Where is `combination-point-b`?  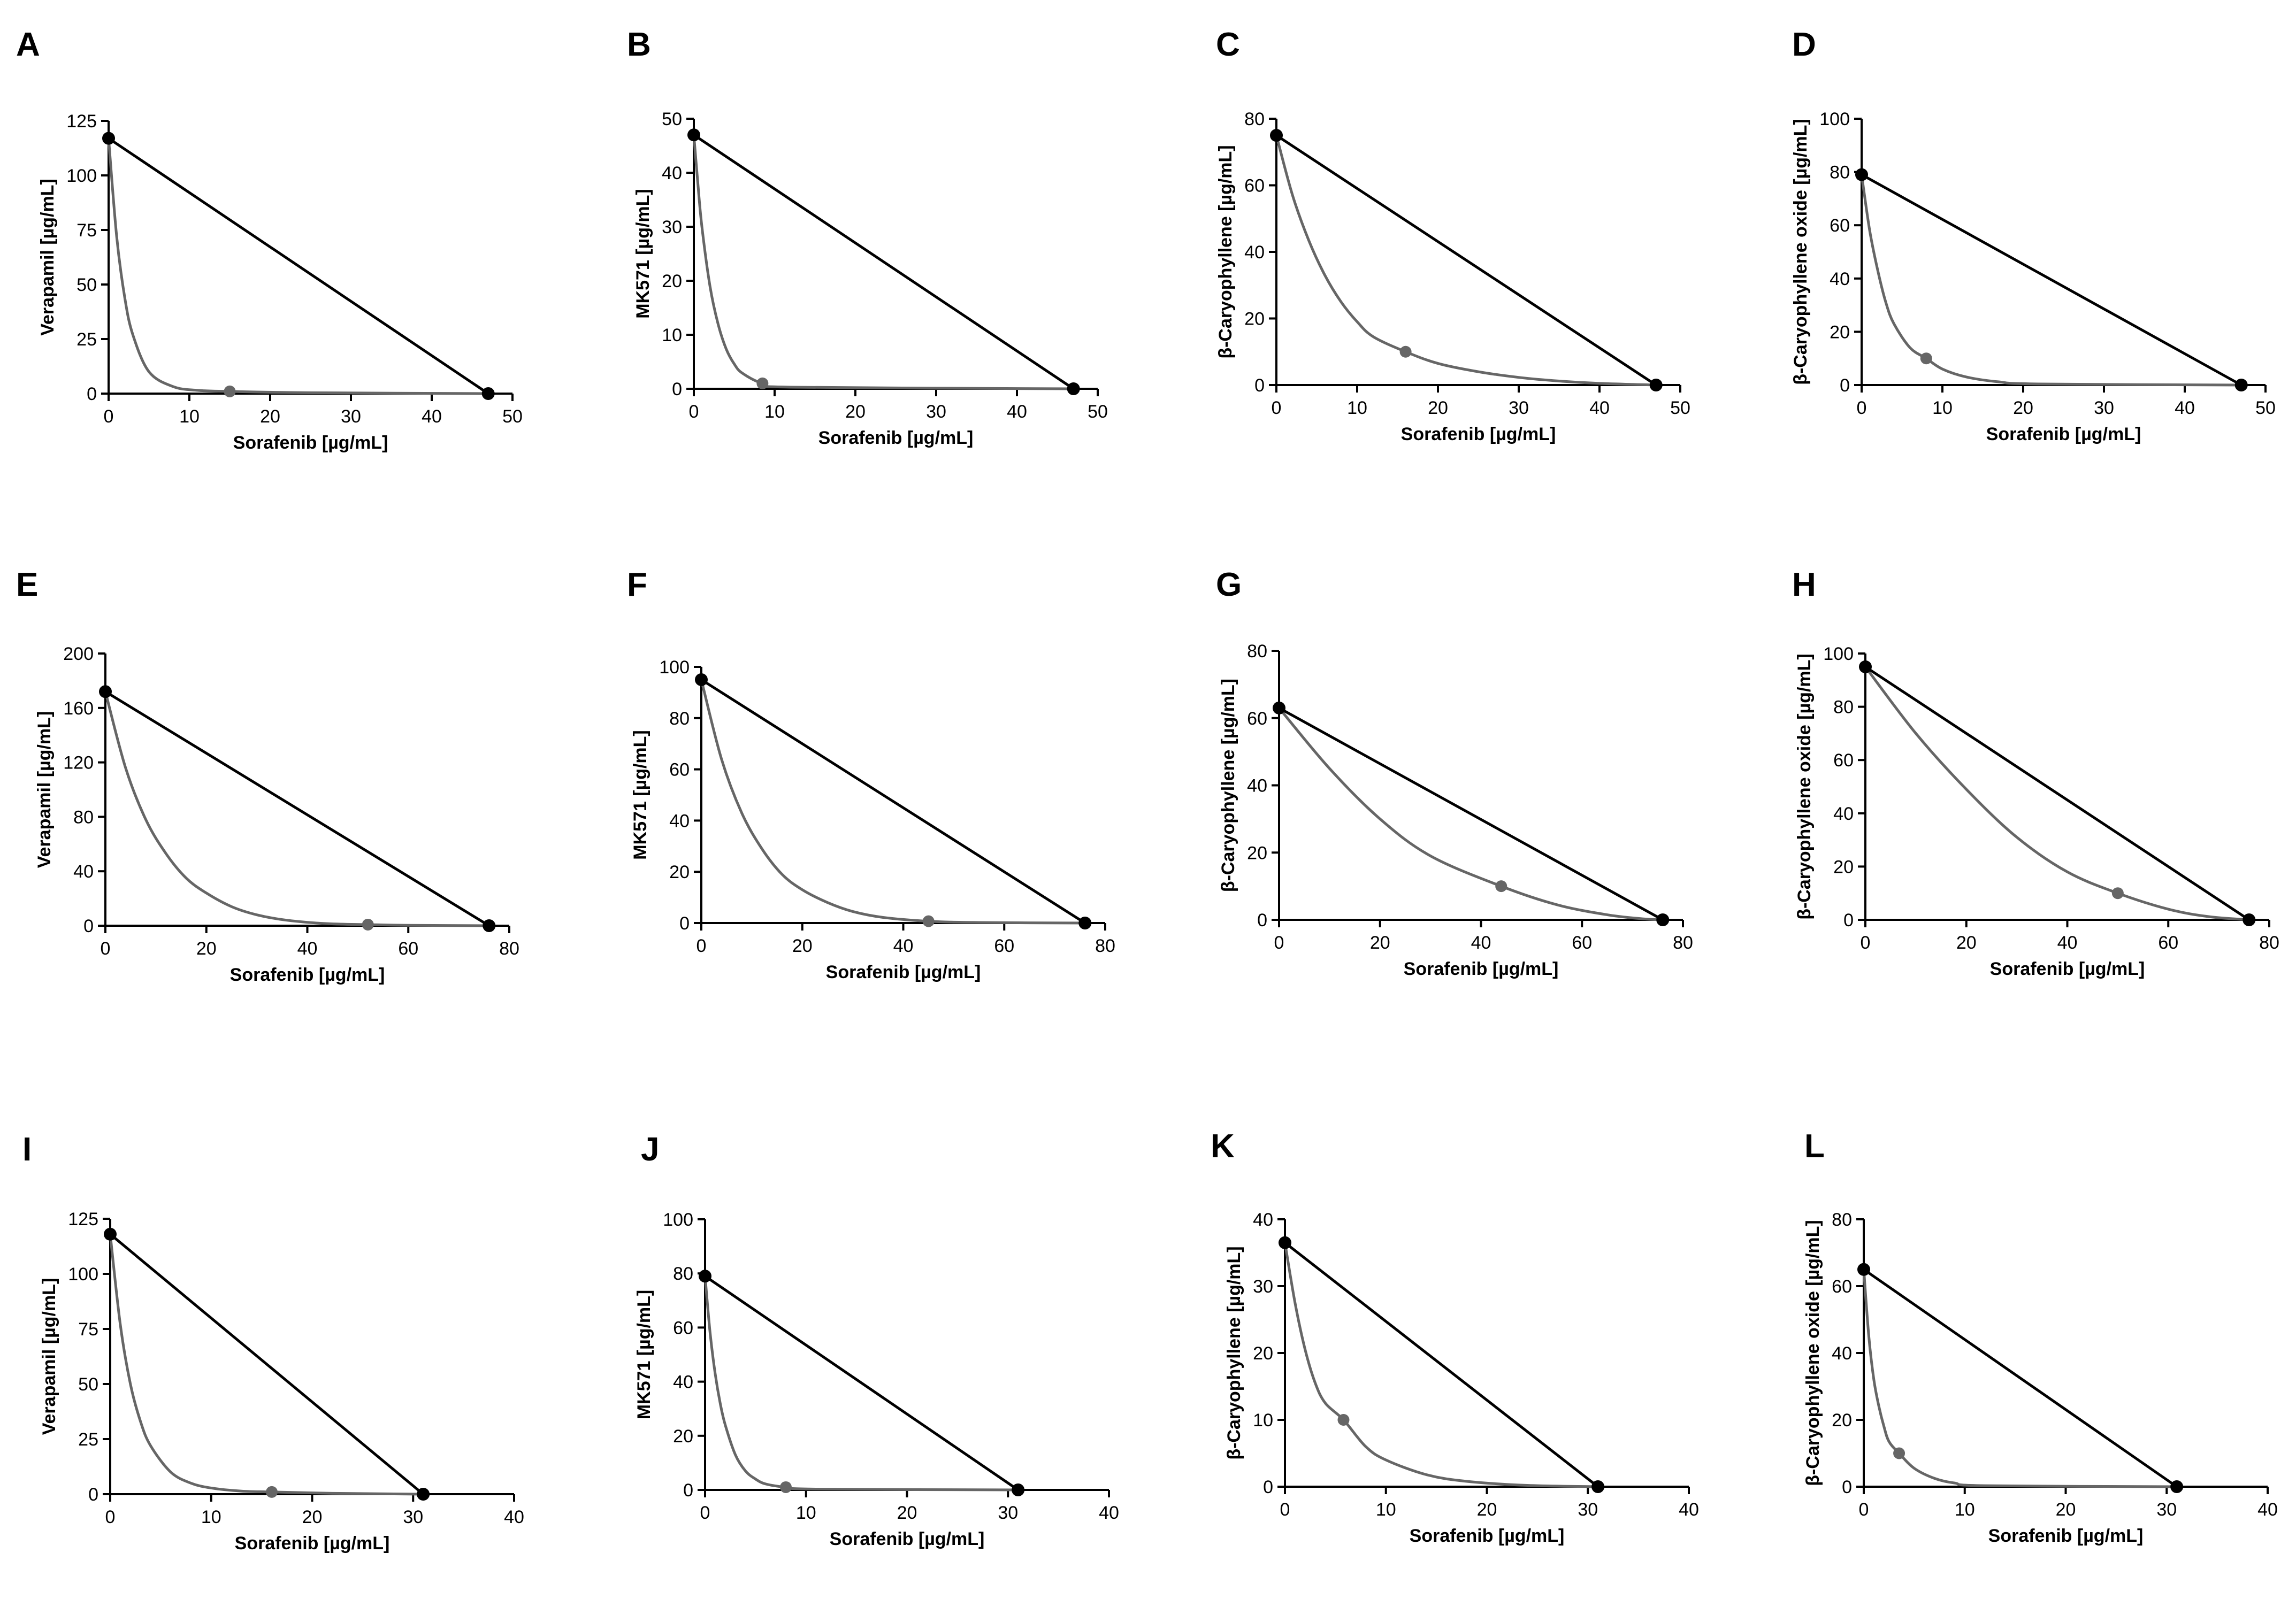
combination-point-b is located at coordinates (763, 383).